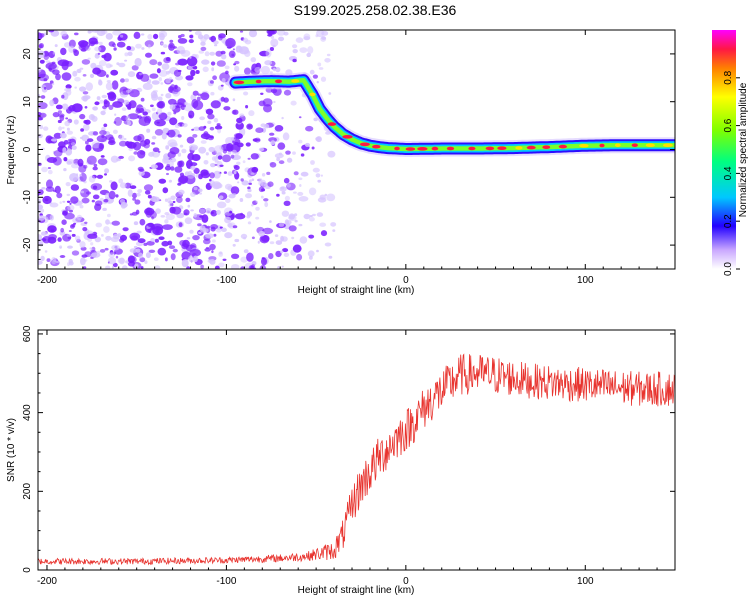 This screenshot has width=750, height=600. I want to click on y-tick-label: 0, so click(27, 570).